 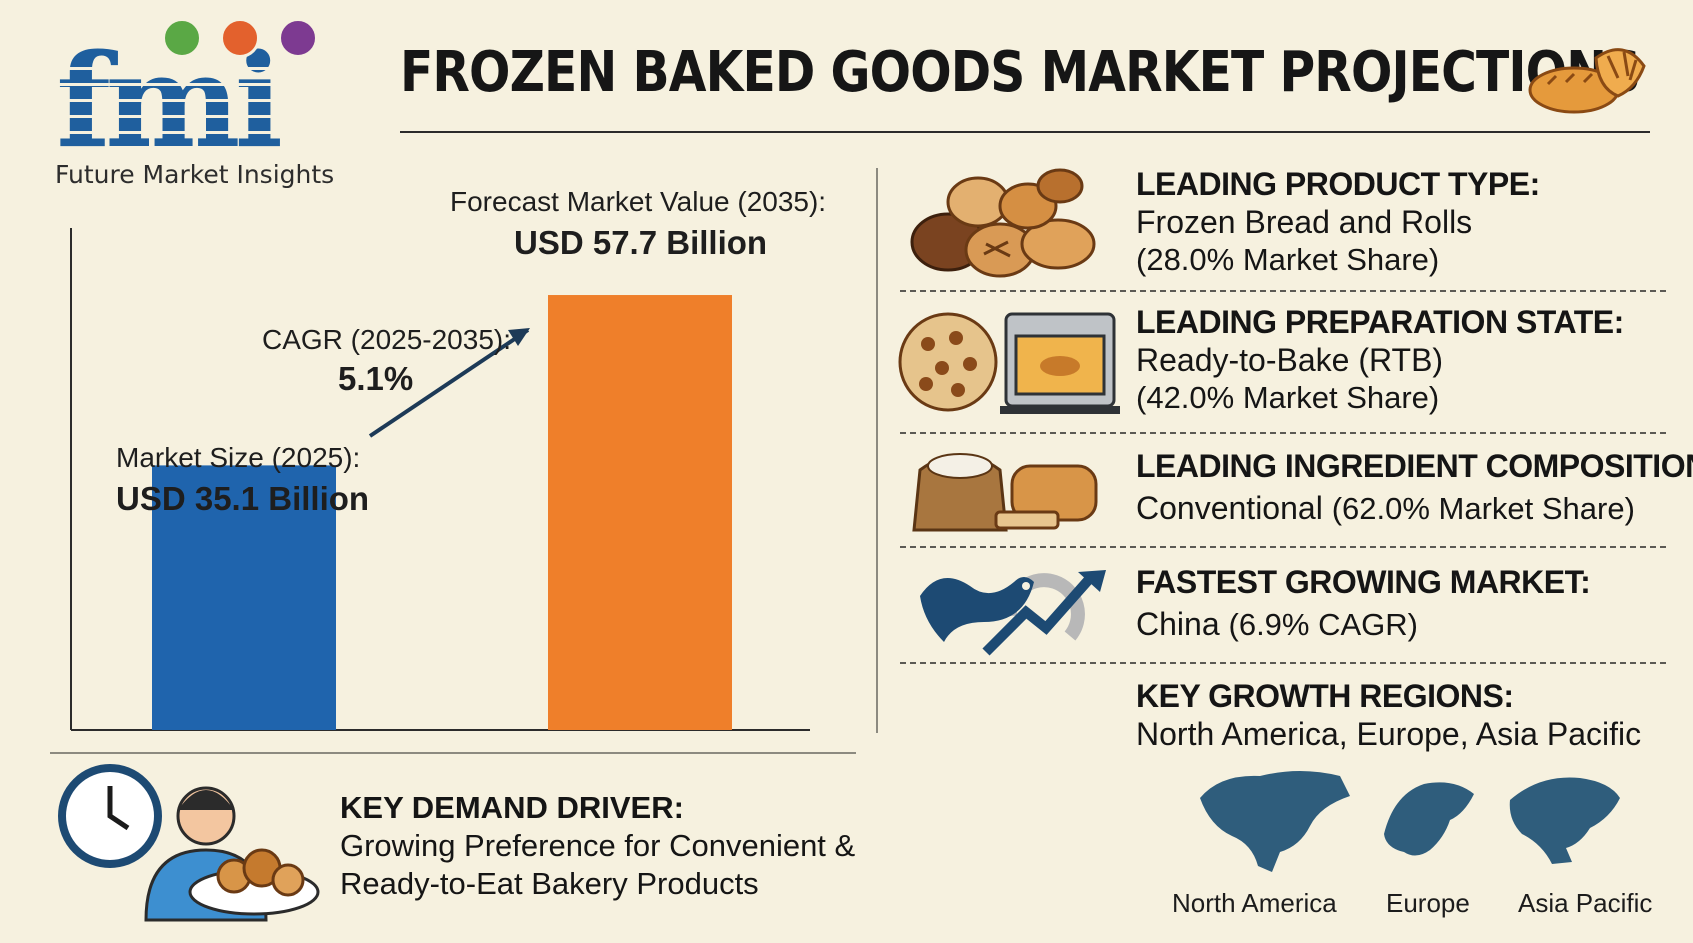 What do you see at coordinates (549, 883) in the screenshot?
I see `driver-line-2: Ready-to-Eat Bakery Products` at bounding box center [549, 883].